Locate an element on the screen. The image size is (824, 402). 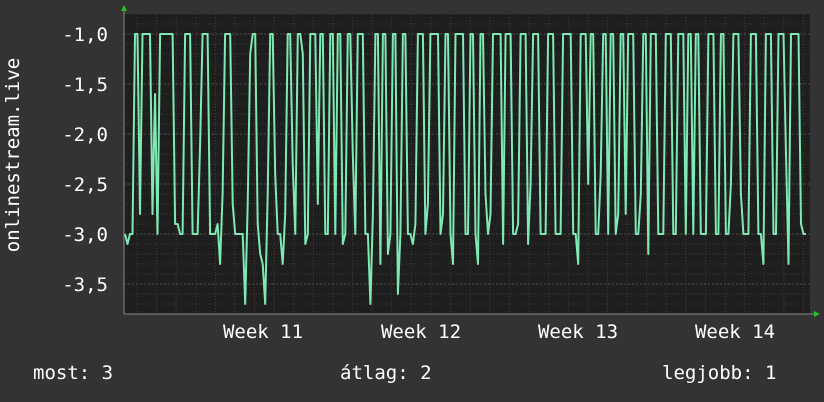
x-axis-arrow is located at coordinates (817, 314).